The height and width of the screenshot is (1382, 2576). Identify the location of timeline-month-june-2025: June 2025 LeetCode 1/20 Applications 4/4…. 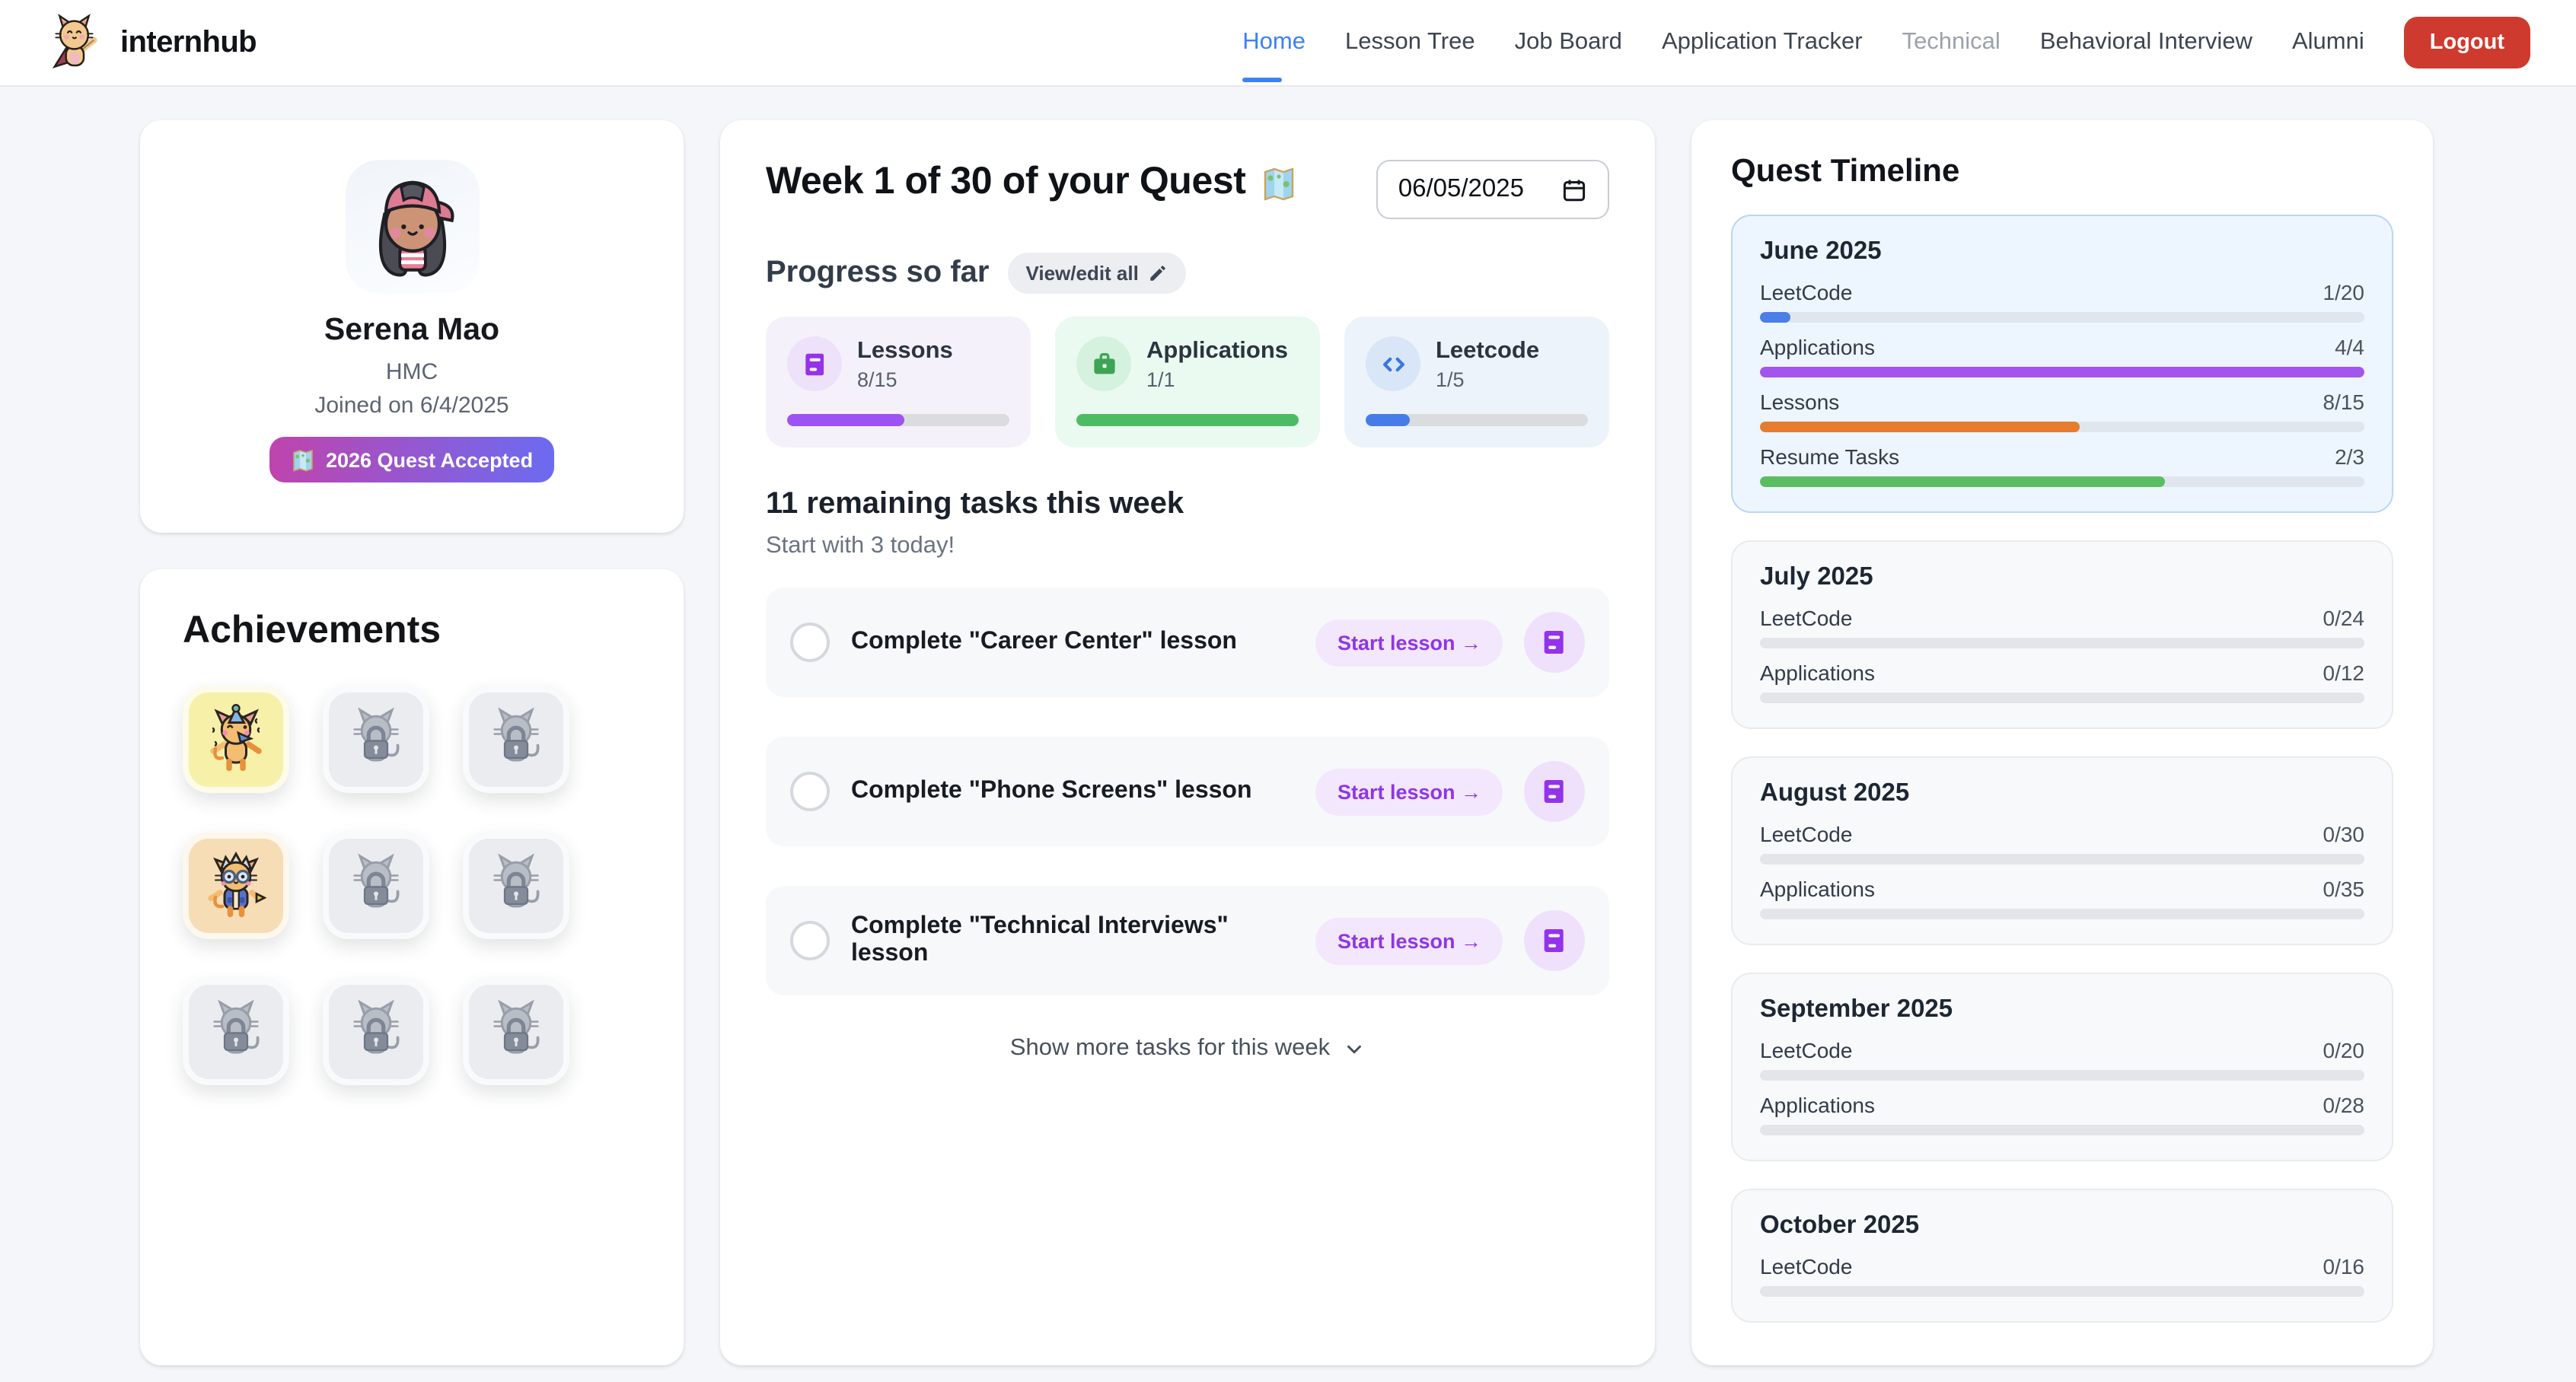
(2062, 364).